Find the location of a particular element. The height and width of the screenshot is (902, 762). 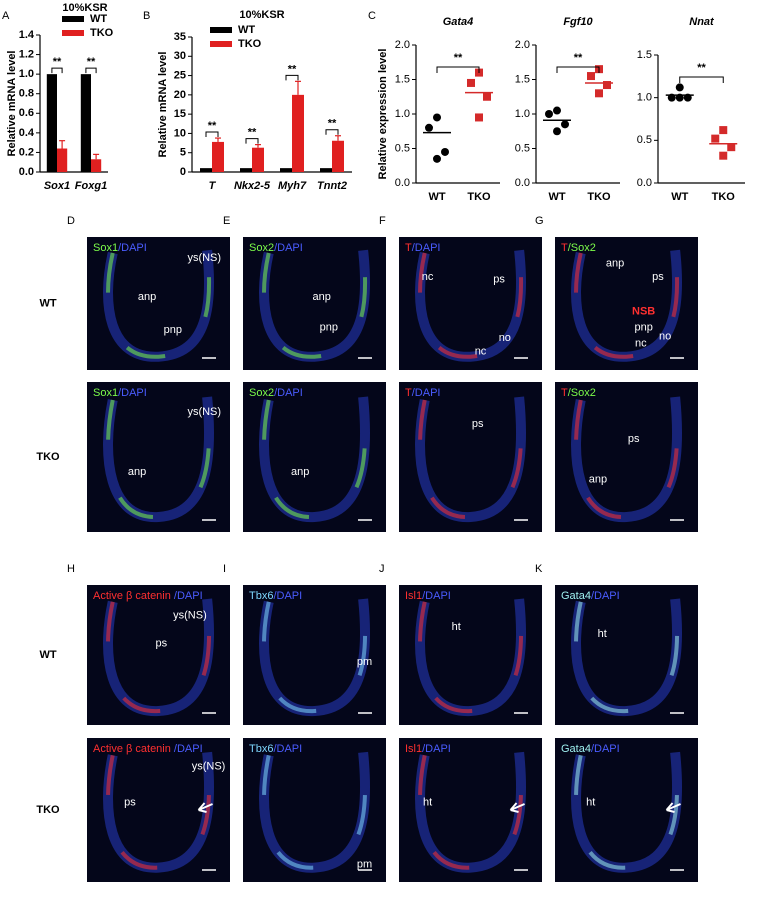

panel-letter: B is located at coordinates (146, 16).